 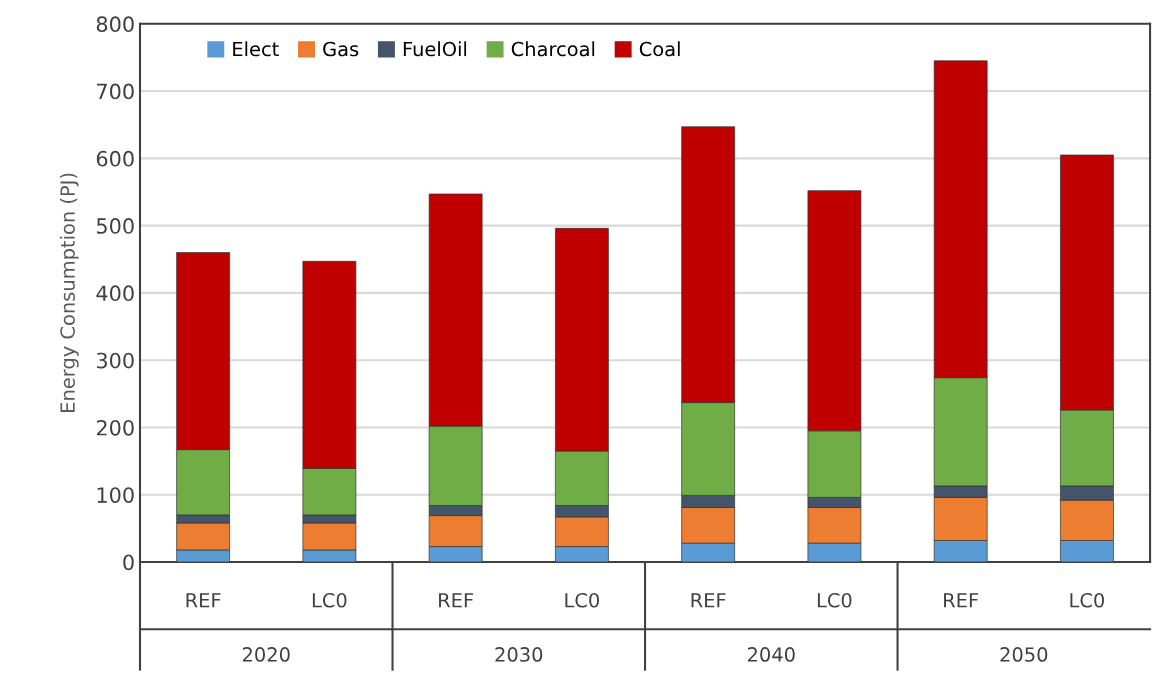 I want to click on legend-label: Charcoal, so click(x=553, y=49).